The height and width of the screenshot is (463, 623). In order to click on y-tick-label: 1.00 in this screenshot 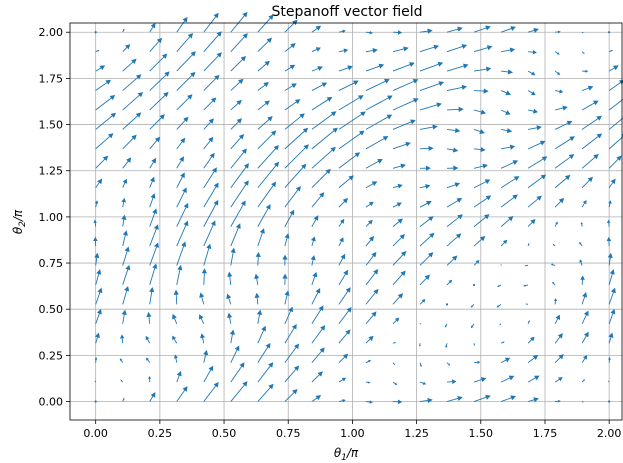, I will do `click(51, 217)`.